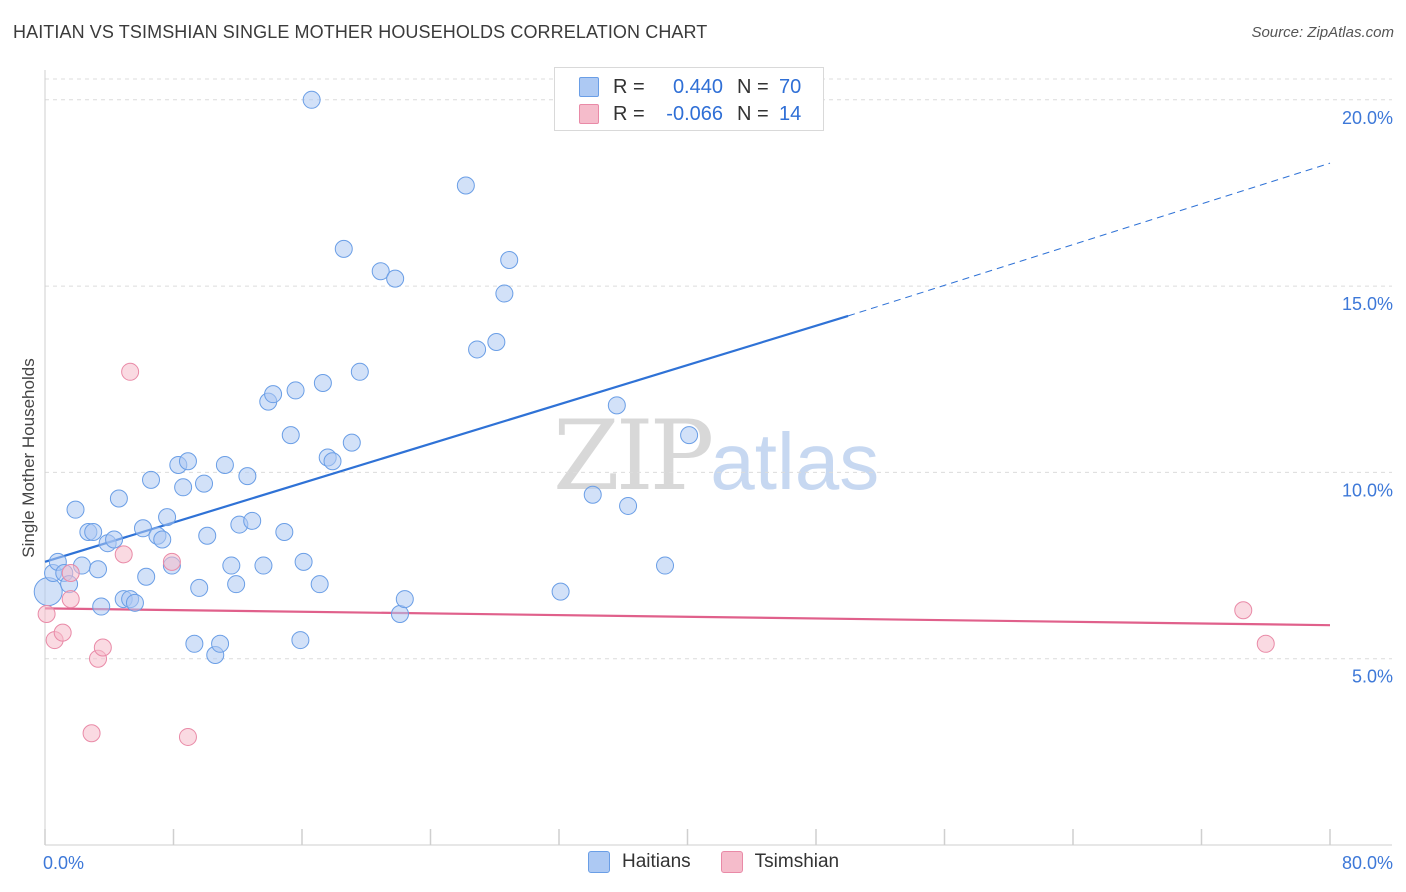 The image size is (1406, 892). I want to click on x-tick-label: 80.0%, so click(1367, 863).